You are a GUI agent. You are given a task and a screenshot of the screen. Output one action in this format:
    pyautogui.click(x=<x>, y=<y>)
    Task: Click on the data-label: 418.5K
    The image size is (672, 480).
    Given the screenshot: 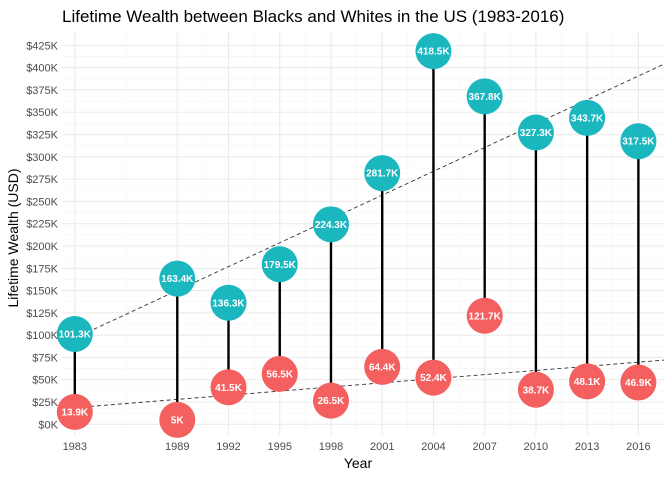 What is the action you would take?
    pyautogui.click(x=433, y=52)
    